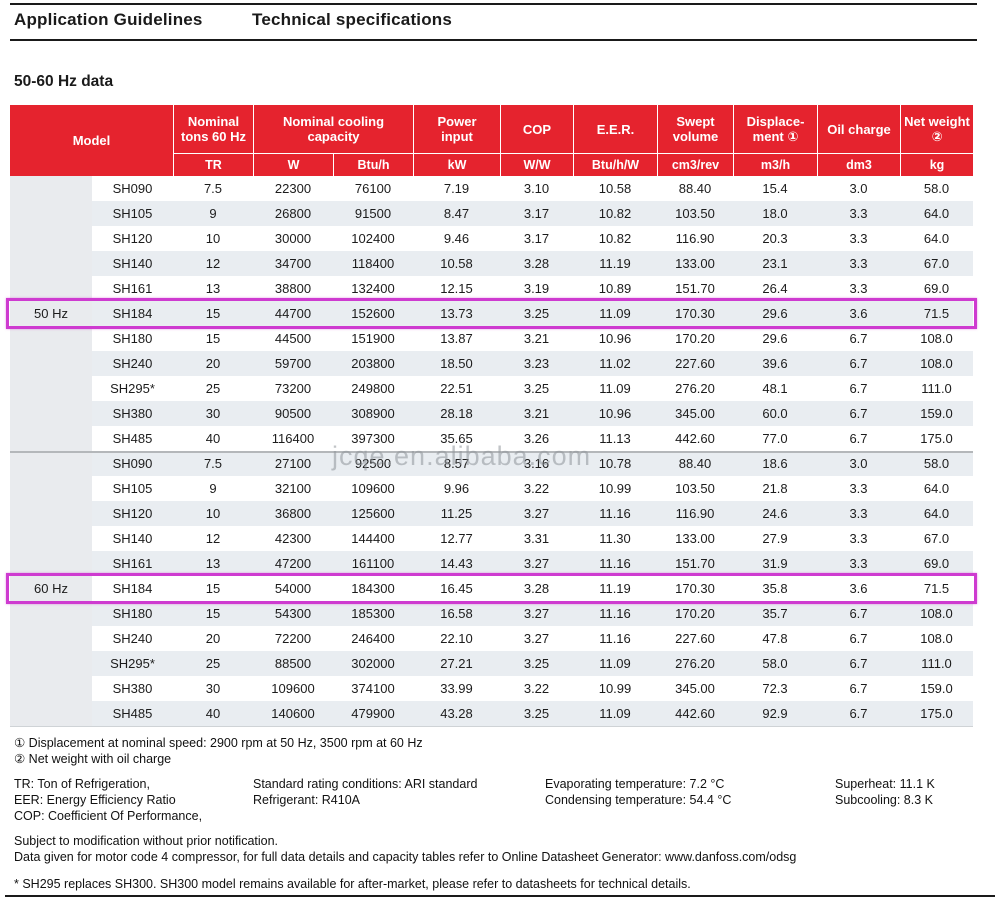 The height and width of the screenshot is (911, 1000). Describe the element at coordinates (615, 513) in the screenshot. I see `value-cell: 11.16` at that location.